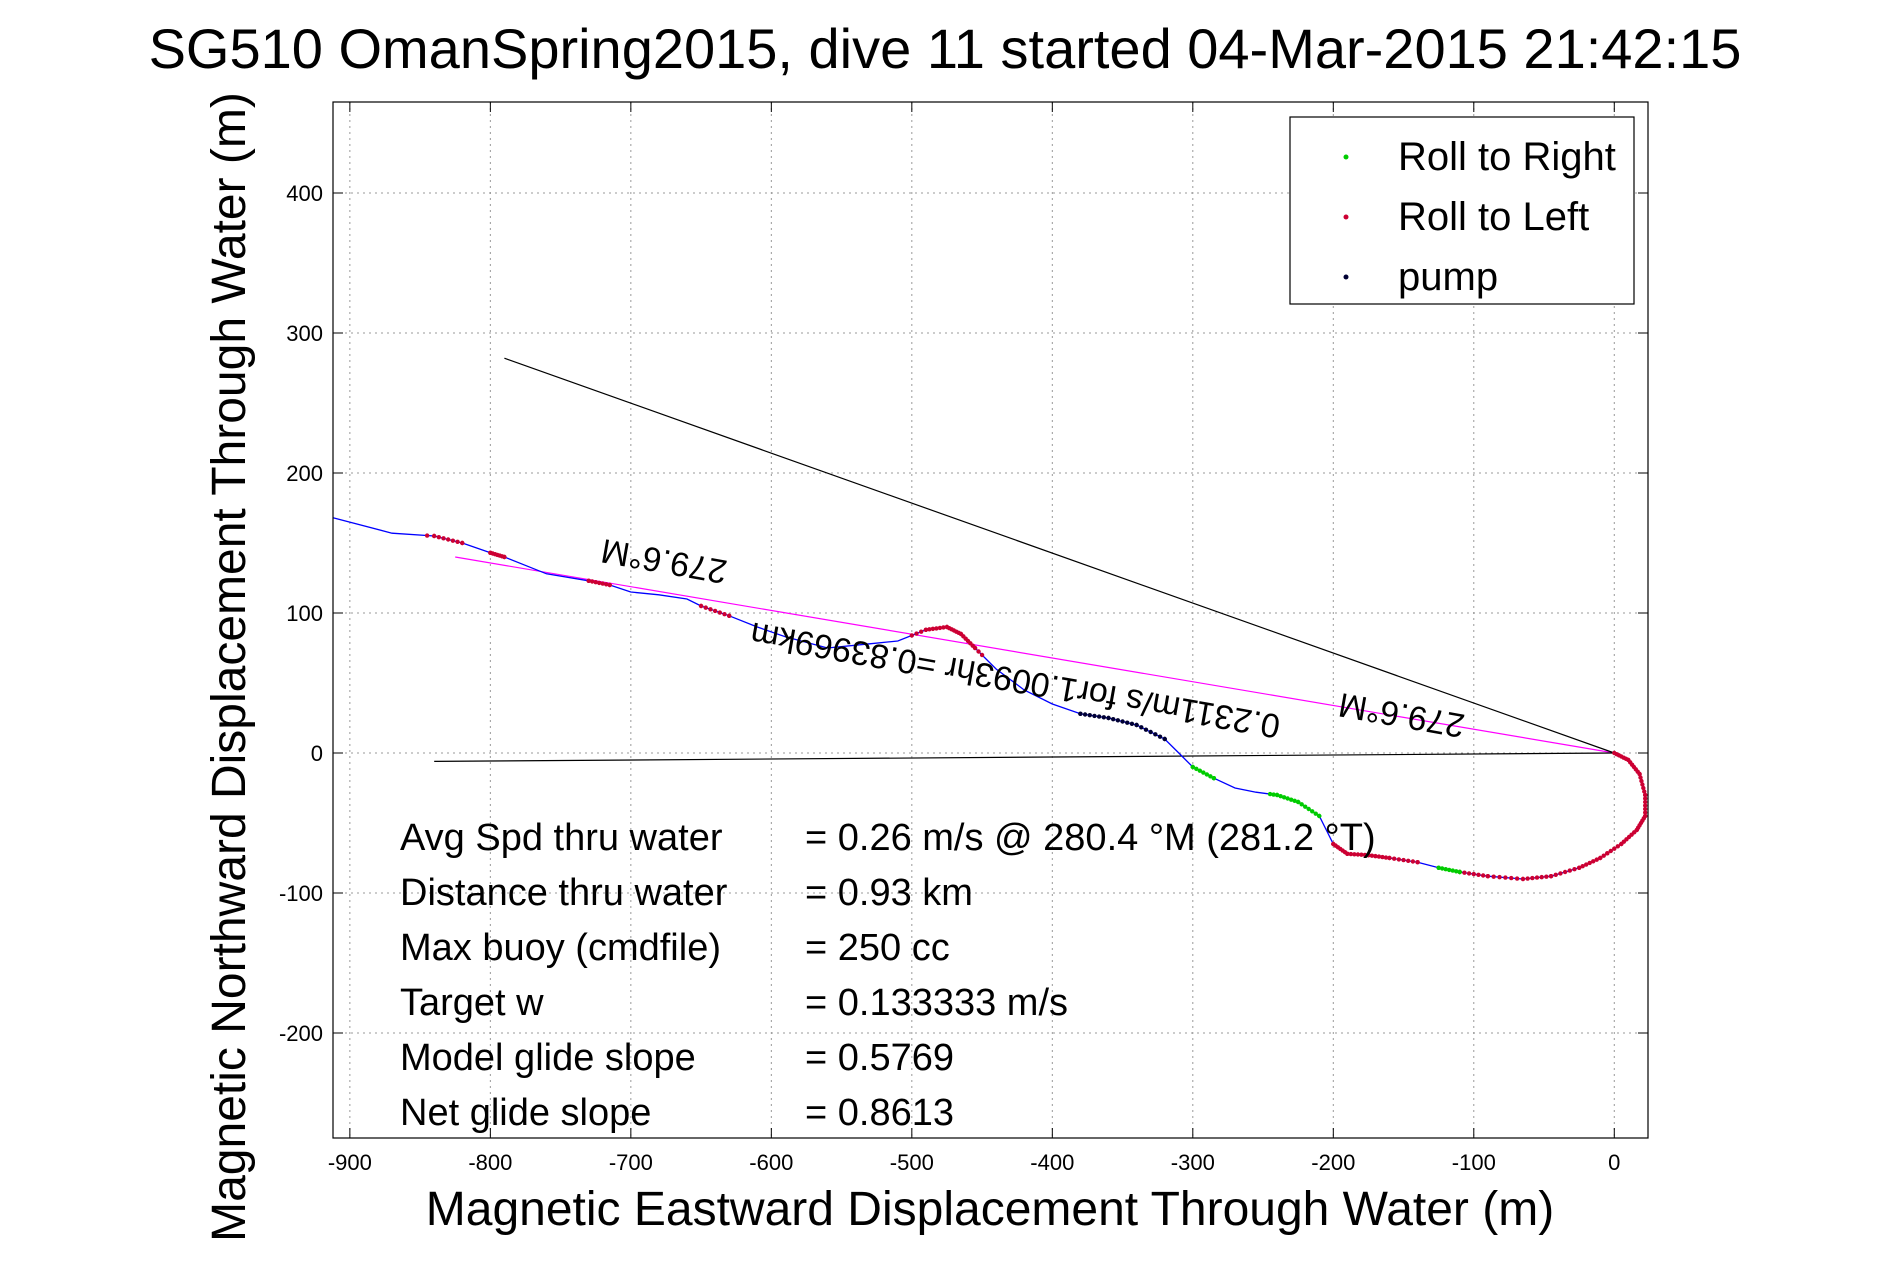  What do you see at coordinates (879, 1058) in the screenshot?
I see `stats-value: = 0.5769` at bounding box center [879, 1058].